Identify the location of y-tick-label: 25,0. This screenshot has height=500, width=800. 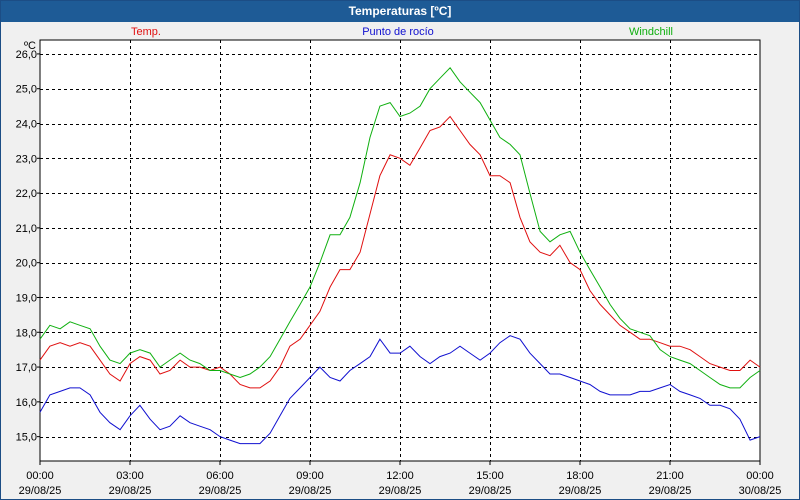
(26, 90).